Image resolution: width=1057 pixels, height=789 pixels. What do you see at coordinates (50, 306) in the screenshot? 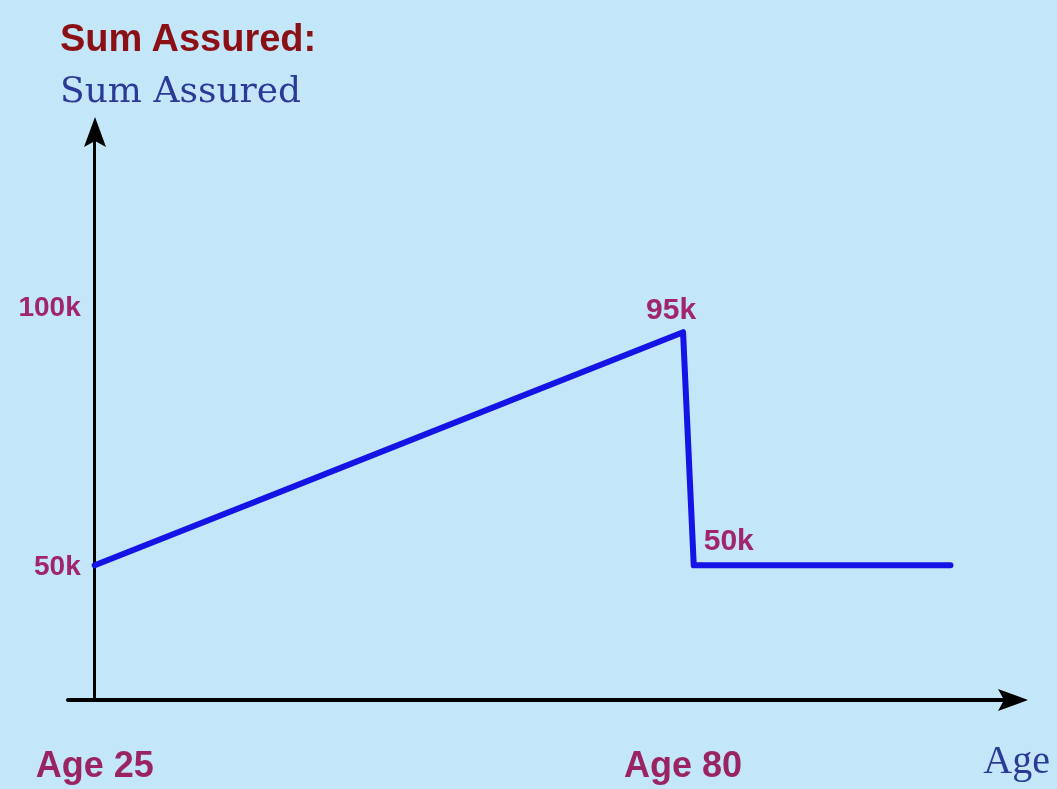
I see `y-tick-label: 100k` at bounding box center [50, 306].